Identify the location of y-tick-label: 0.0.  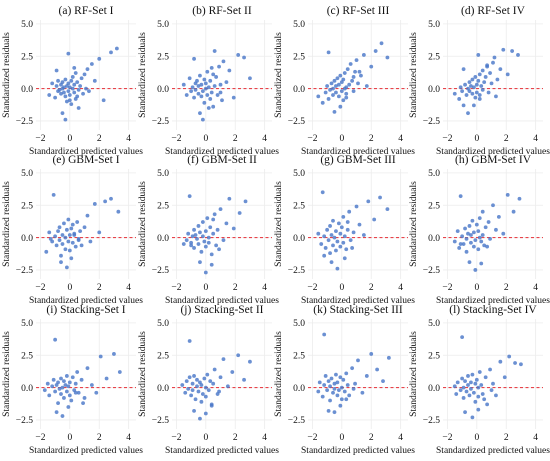
(27, 389).